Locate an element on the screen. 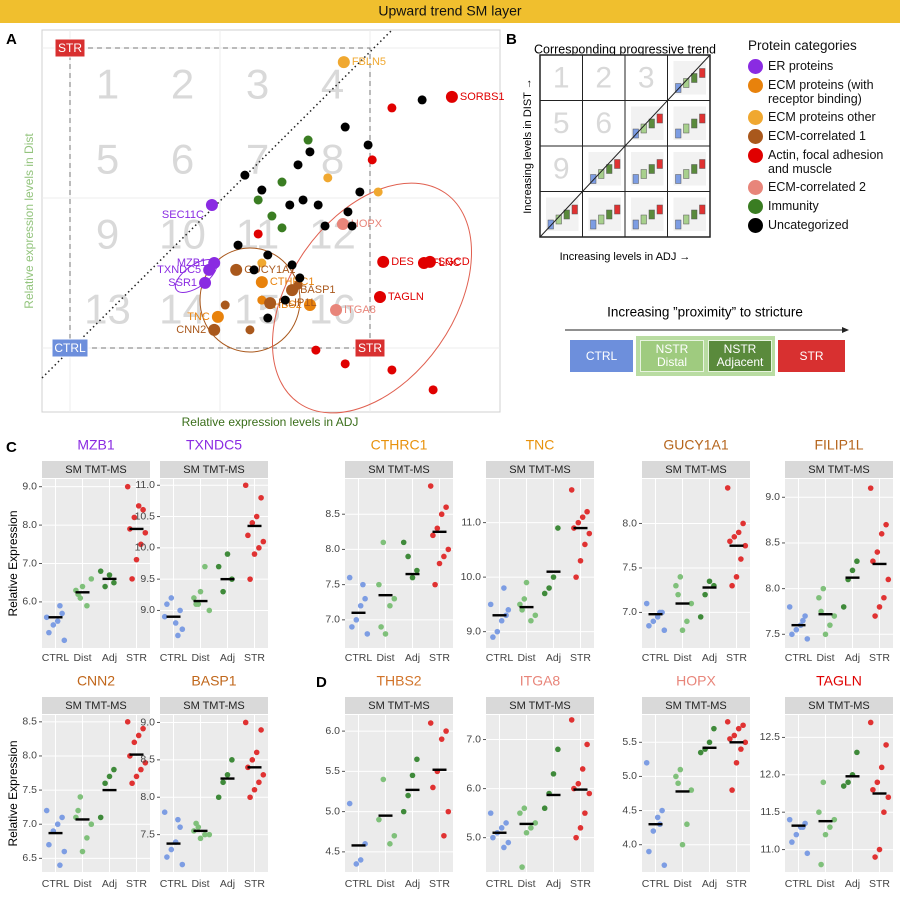  legend-label: Uncategorized is located at coordinates (808, 225).